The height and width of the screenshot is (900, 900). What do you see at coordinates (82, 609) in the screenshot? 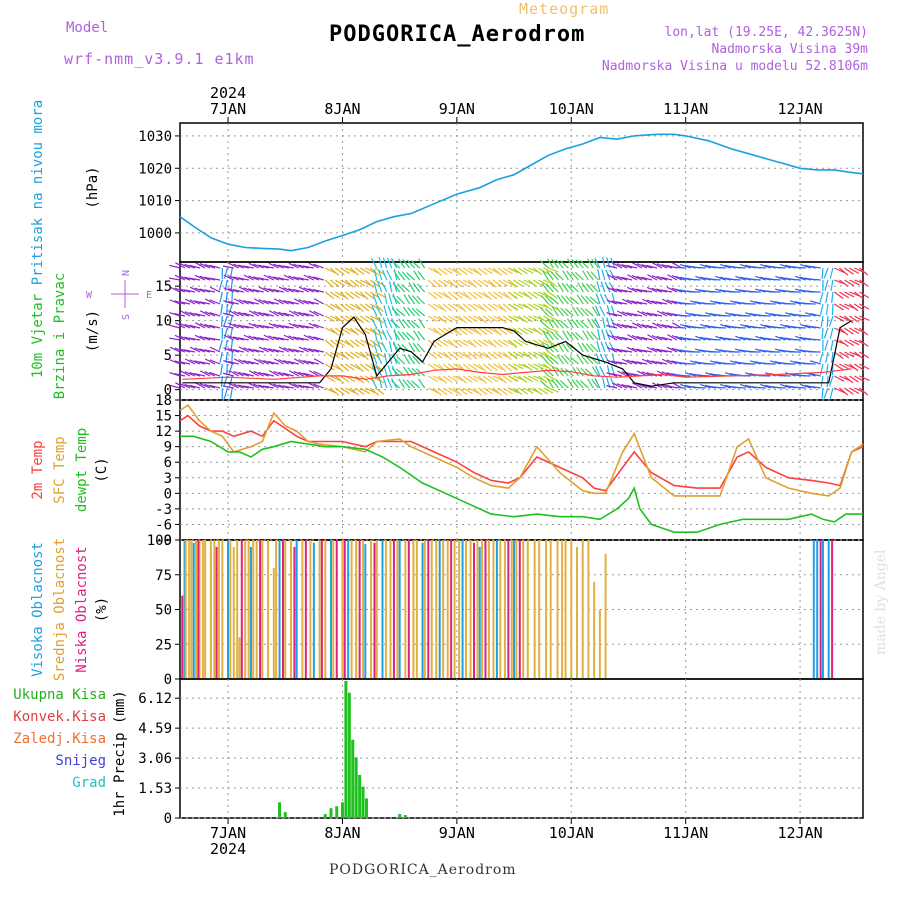
I see `clouds-axis-label-2: Niska Oblacnost` at bounding box center [82, 609].